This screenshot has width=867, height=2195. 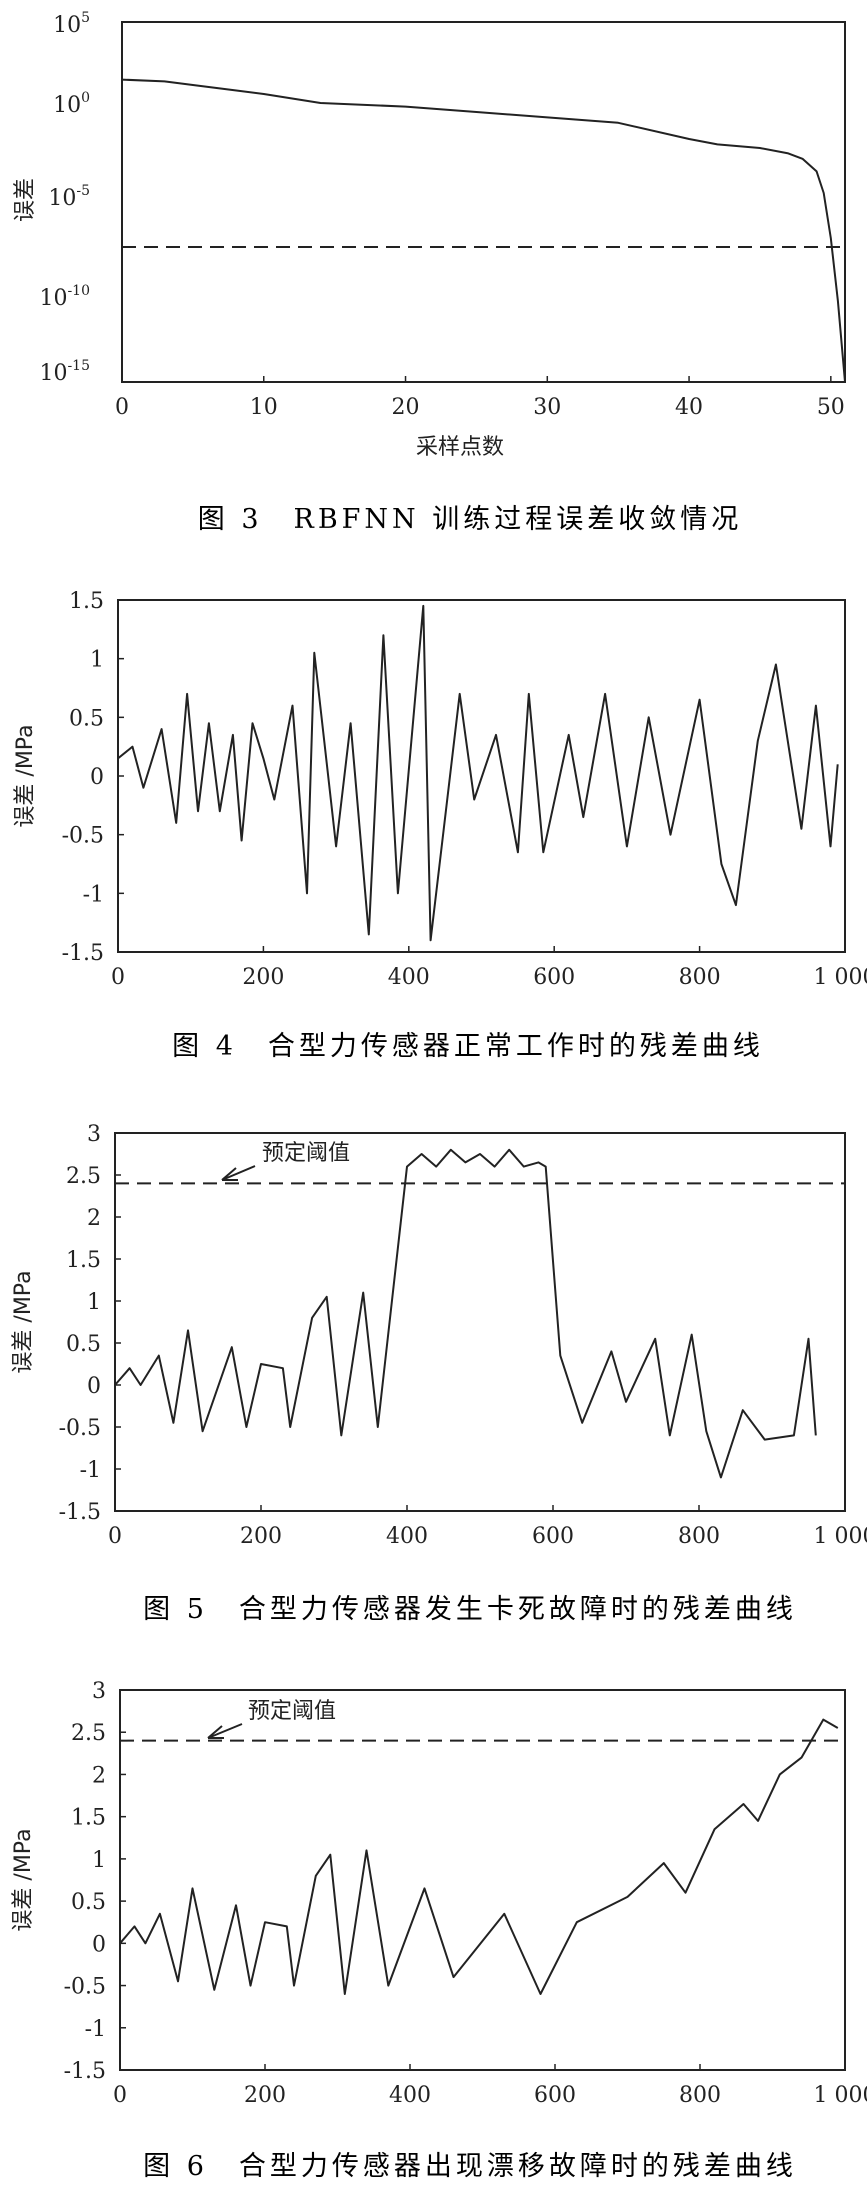 What do you see at coordinates (99, 1775) in the screenshot?
I see `fig6-y-tick-label: 2` at bounding box center [99, 1775].